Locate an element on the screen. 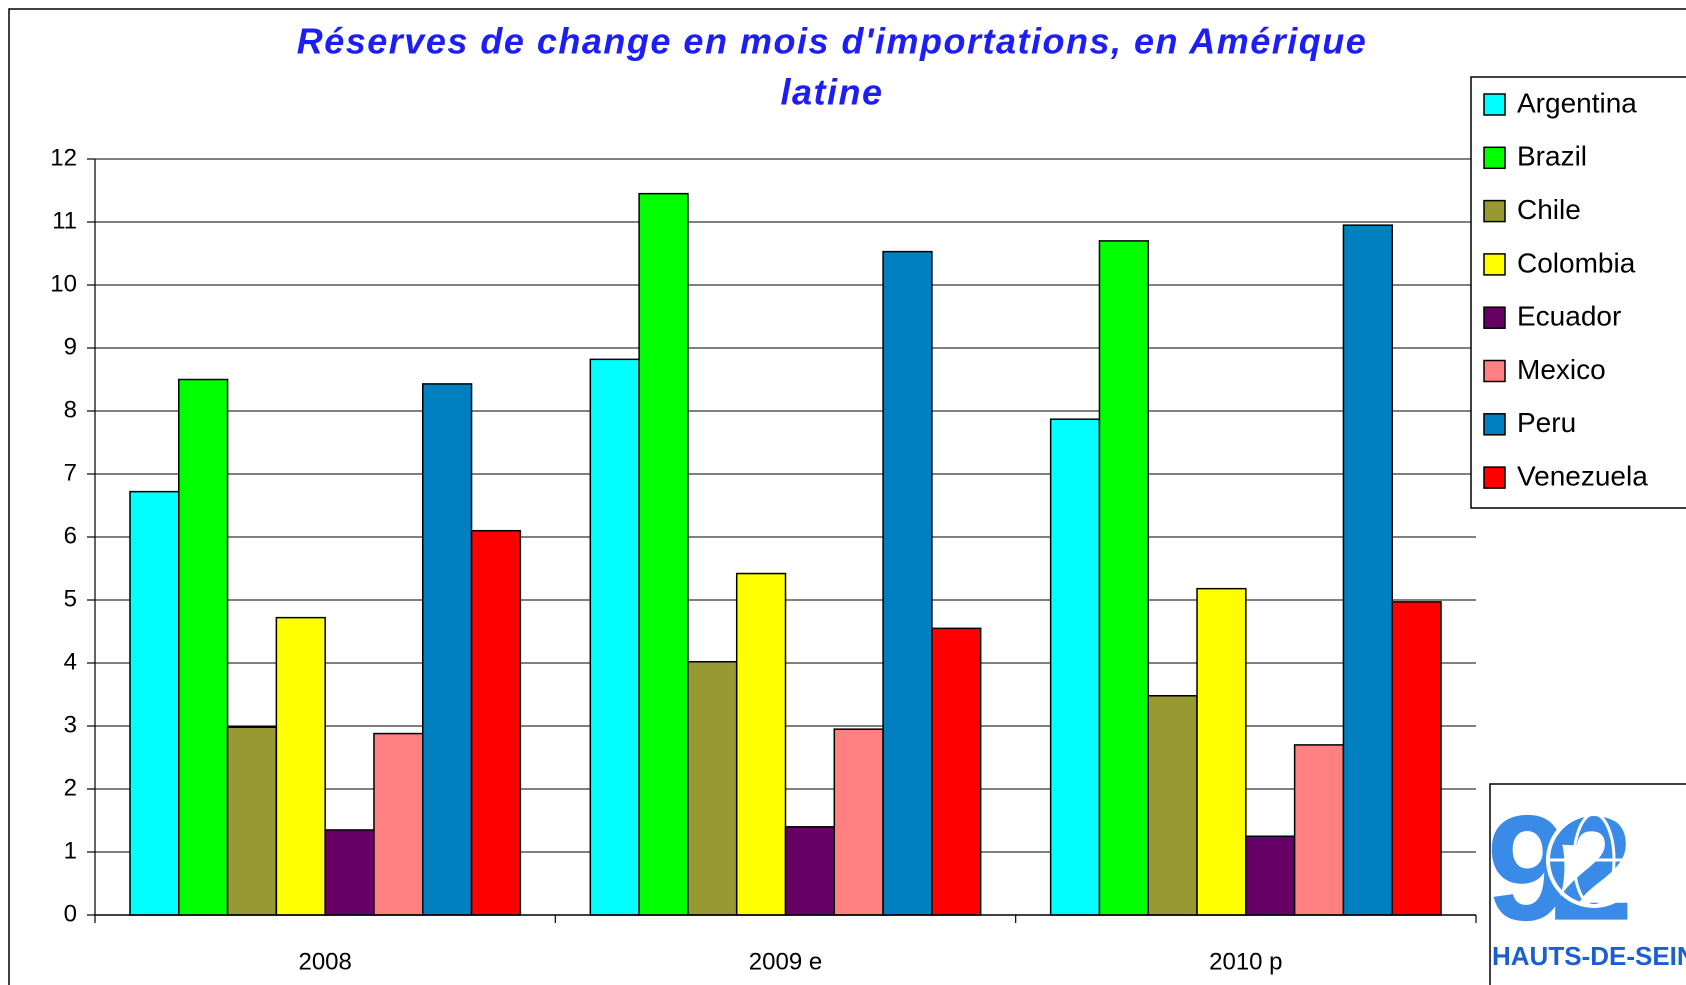 This screenshot has width=1686, height=985. legend-label: Chile is located at coordinates (1549, 209).